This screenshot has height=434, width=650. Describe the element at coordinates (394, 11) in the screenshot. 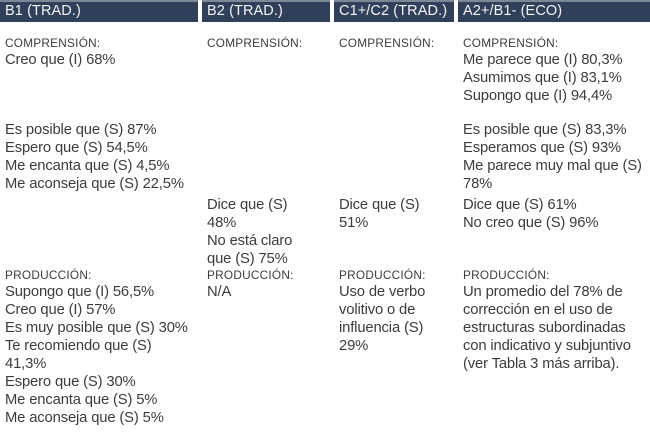

I see `column-header-c1-c2-trad: C1+/C2 (TRAD.)` at that location.